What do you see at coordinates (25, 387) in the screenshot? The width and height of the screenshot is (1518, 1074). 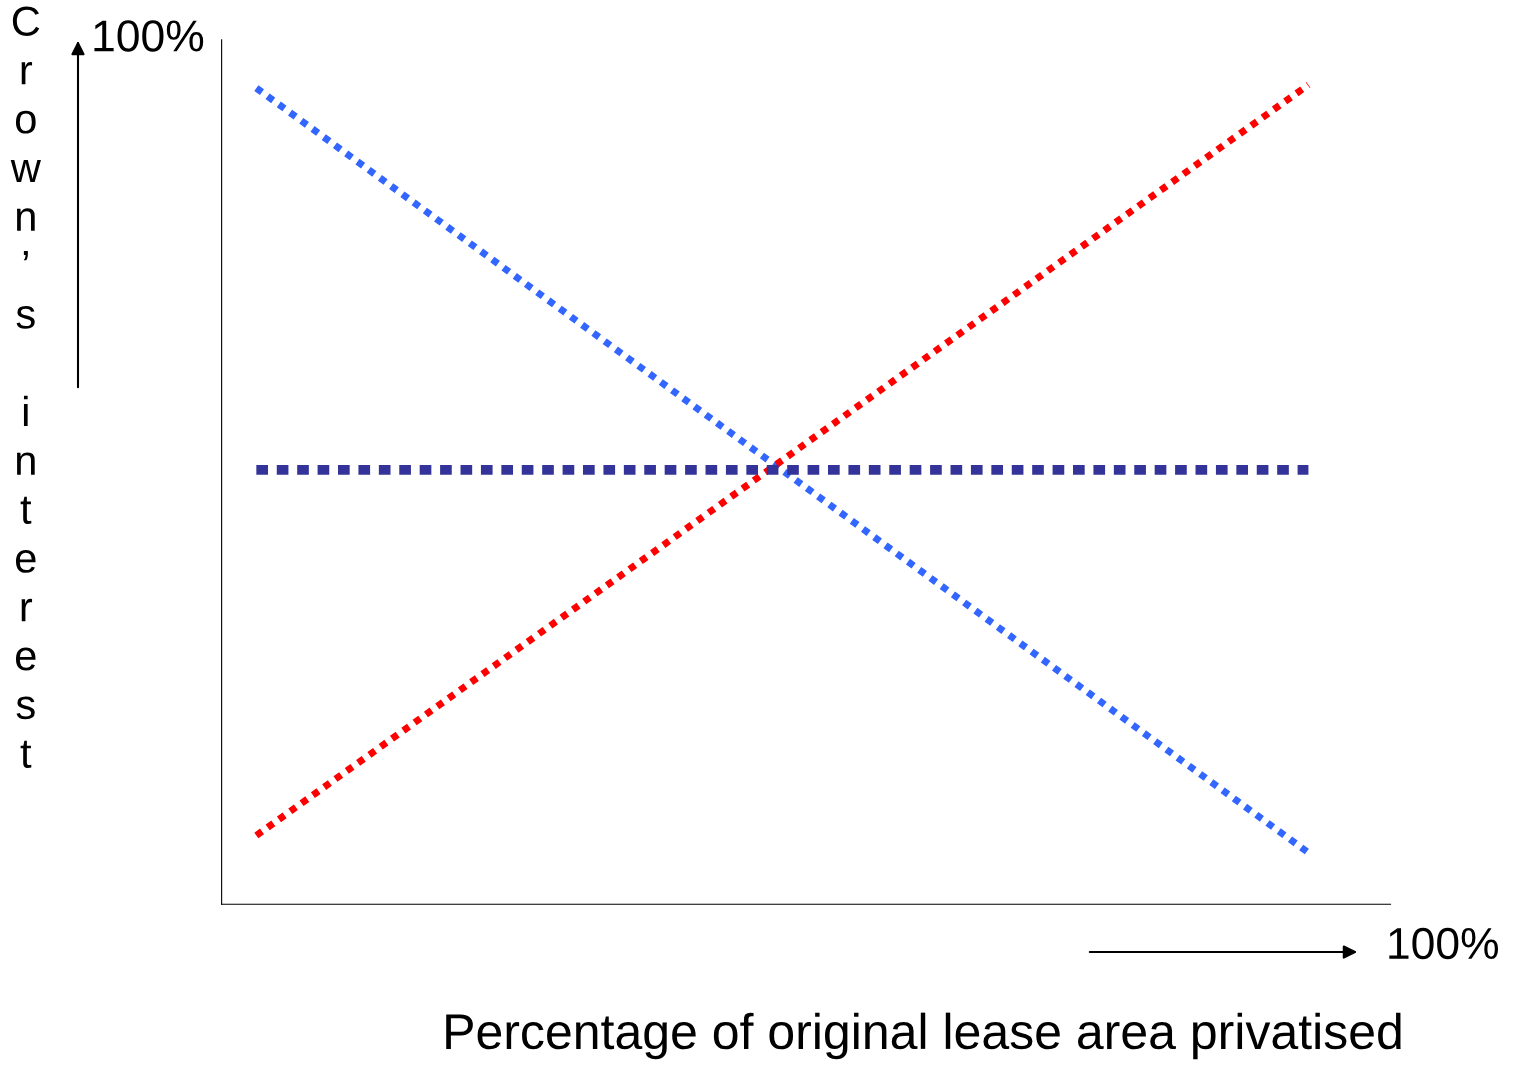 I see `text: Crown’s interest` at bounding box center [25, 387].